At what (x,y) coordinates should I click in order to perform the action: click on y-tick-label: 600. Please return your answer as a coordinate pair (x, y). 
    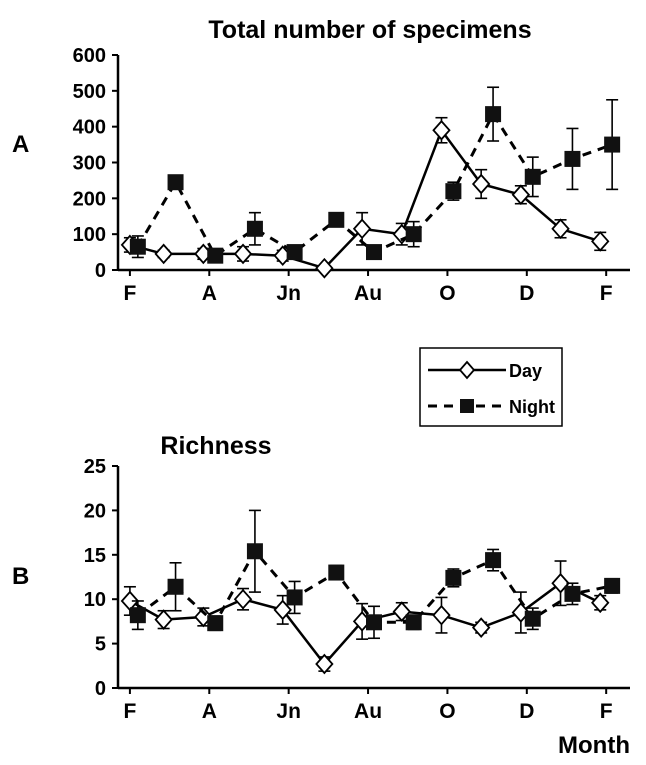
    Looking at the image, I should click on (89, 56).